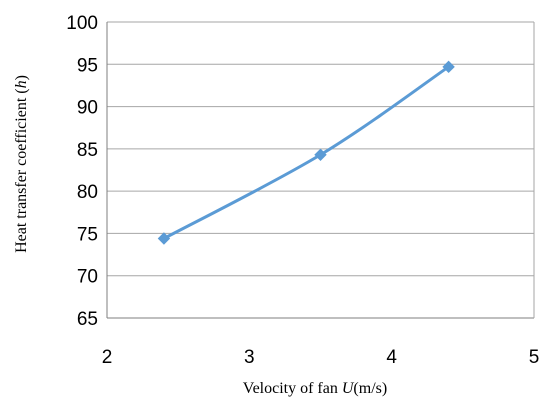 The width and height of the screenshot is (539, 401). What do you see at coordinates (391, 357) in the screenshot?
I see `x-tick-label-2: 4` at bounding box center [391, 357].